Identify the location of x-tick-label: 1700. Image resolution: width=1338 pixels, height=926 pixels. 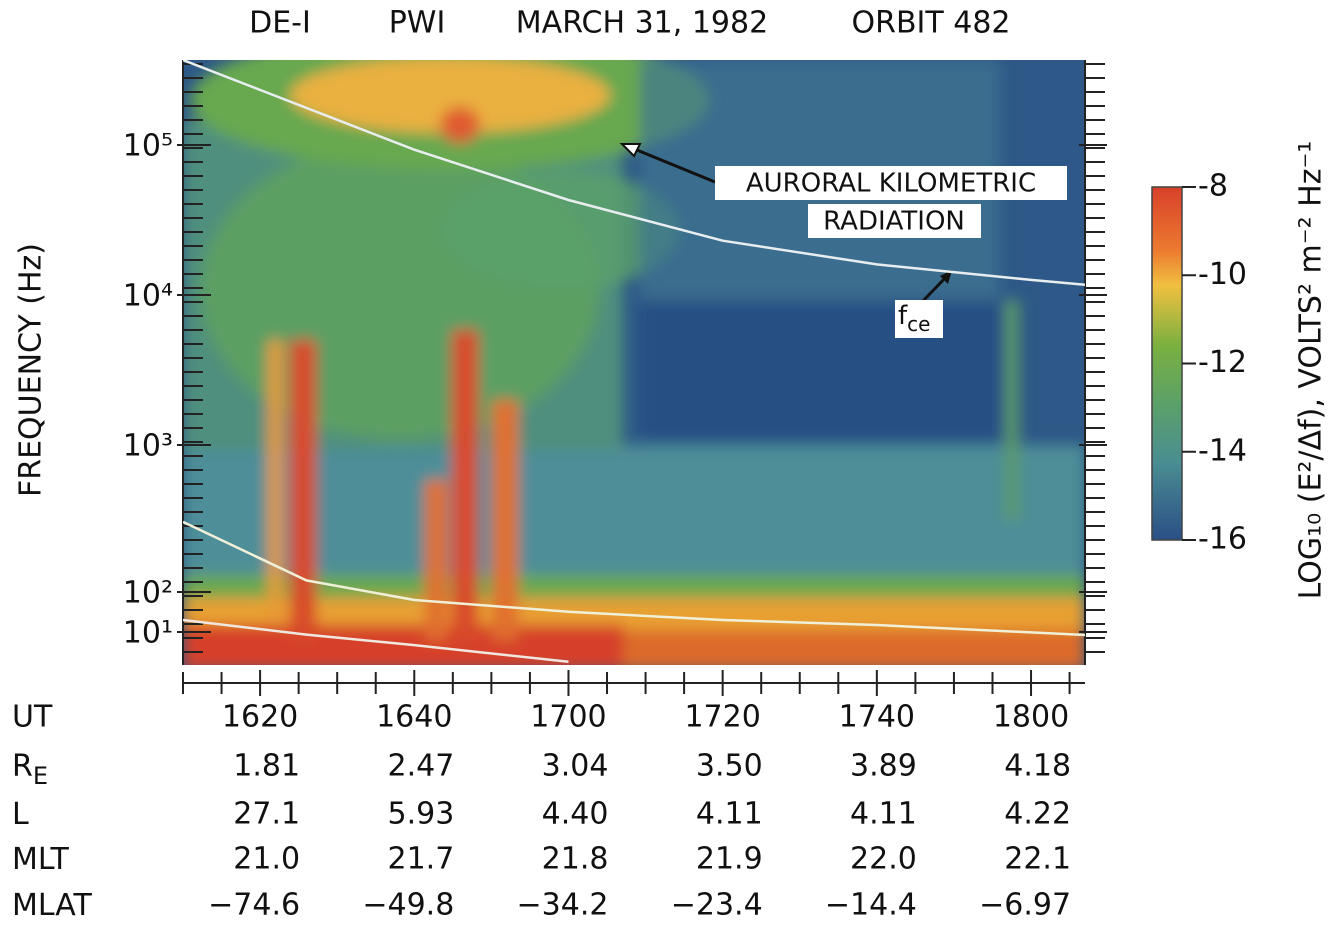
(568, 717).